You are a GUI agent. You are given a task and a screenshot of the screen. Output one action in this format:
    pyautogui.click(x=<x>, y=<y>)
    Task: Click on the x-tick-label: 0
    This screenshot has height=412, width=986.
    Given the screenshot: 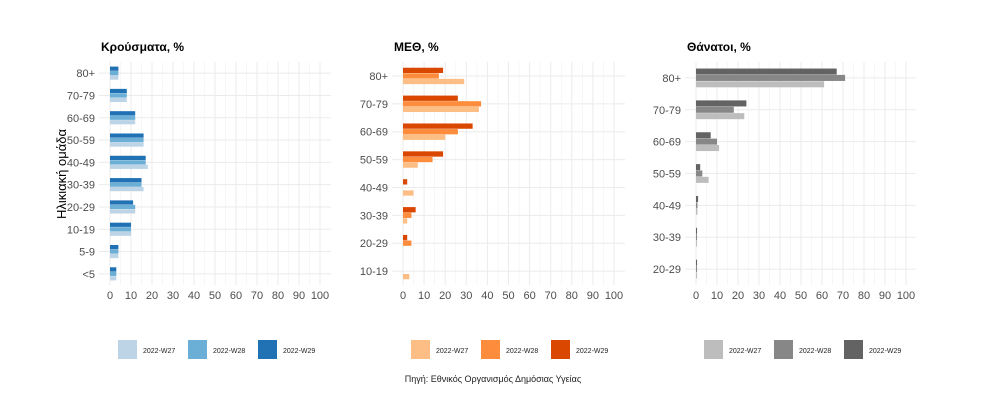 What is the action you would take?
    pyautogui.click(x=403, y=296)
    